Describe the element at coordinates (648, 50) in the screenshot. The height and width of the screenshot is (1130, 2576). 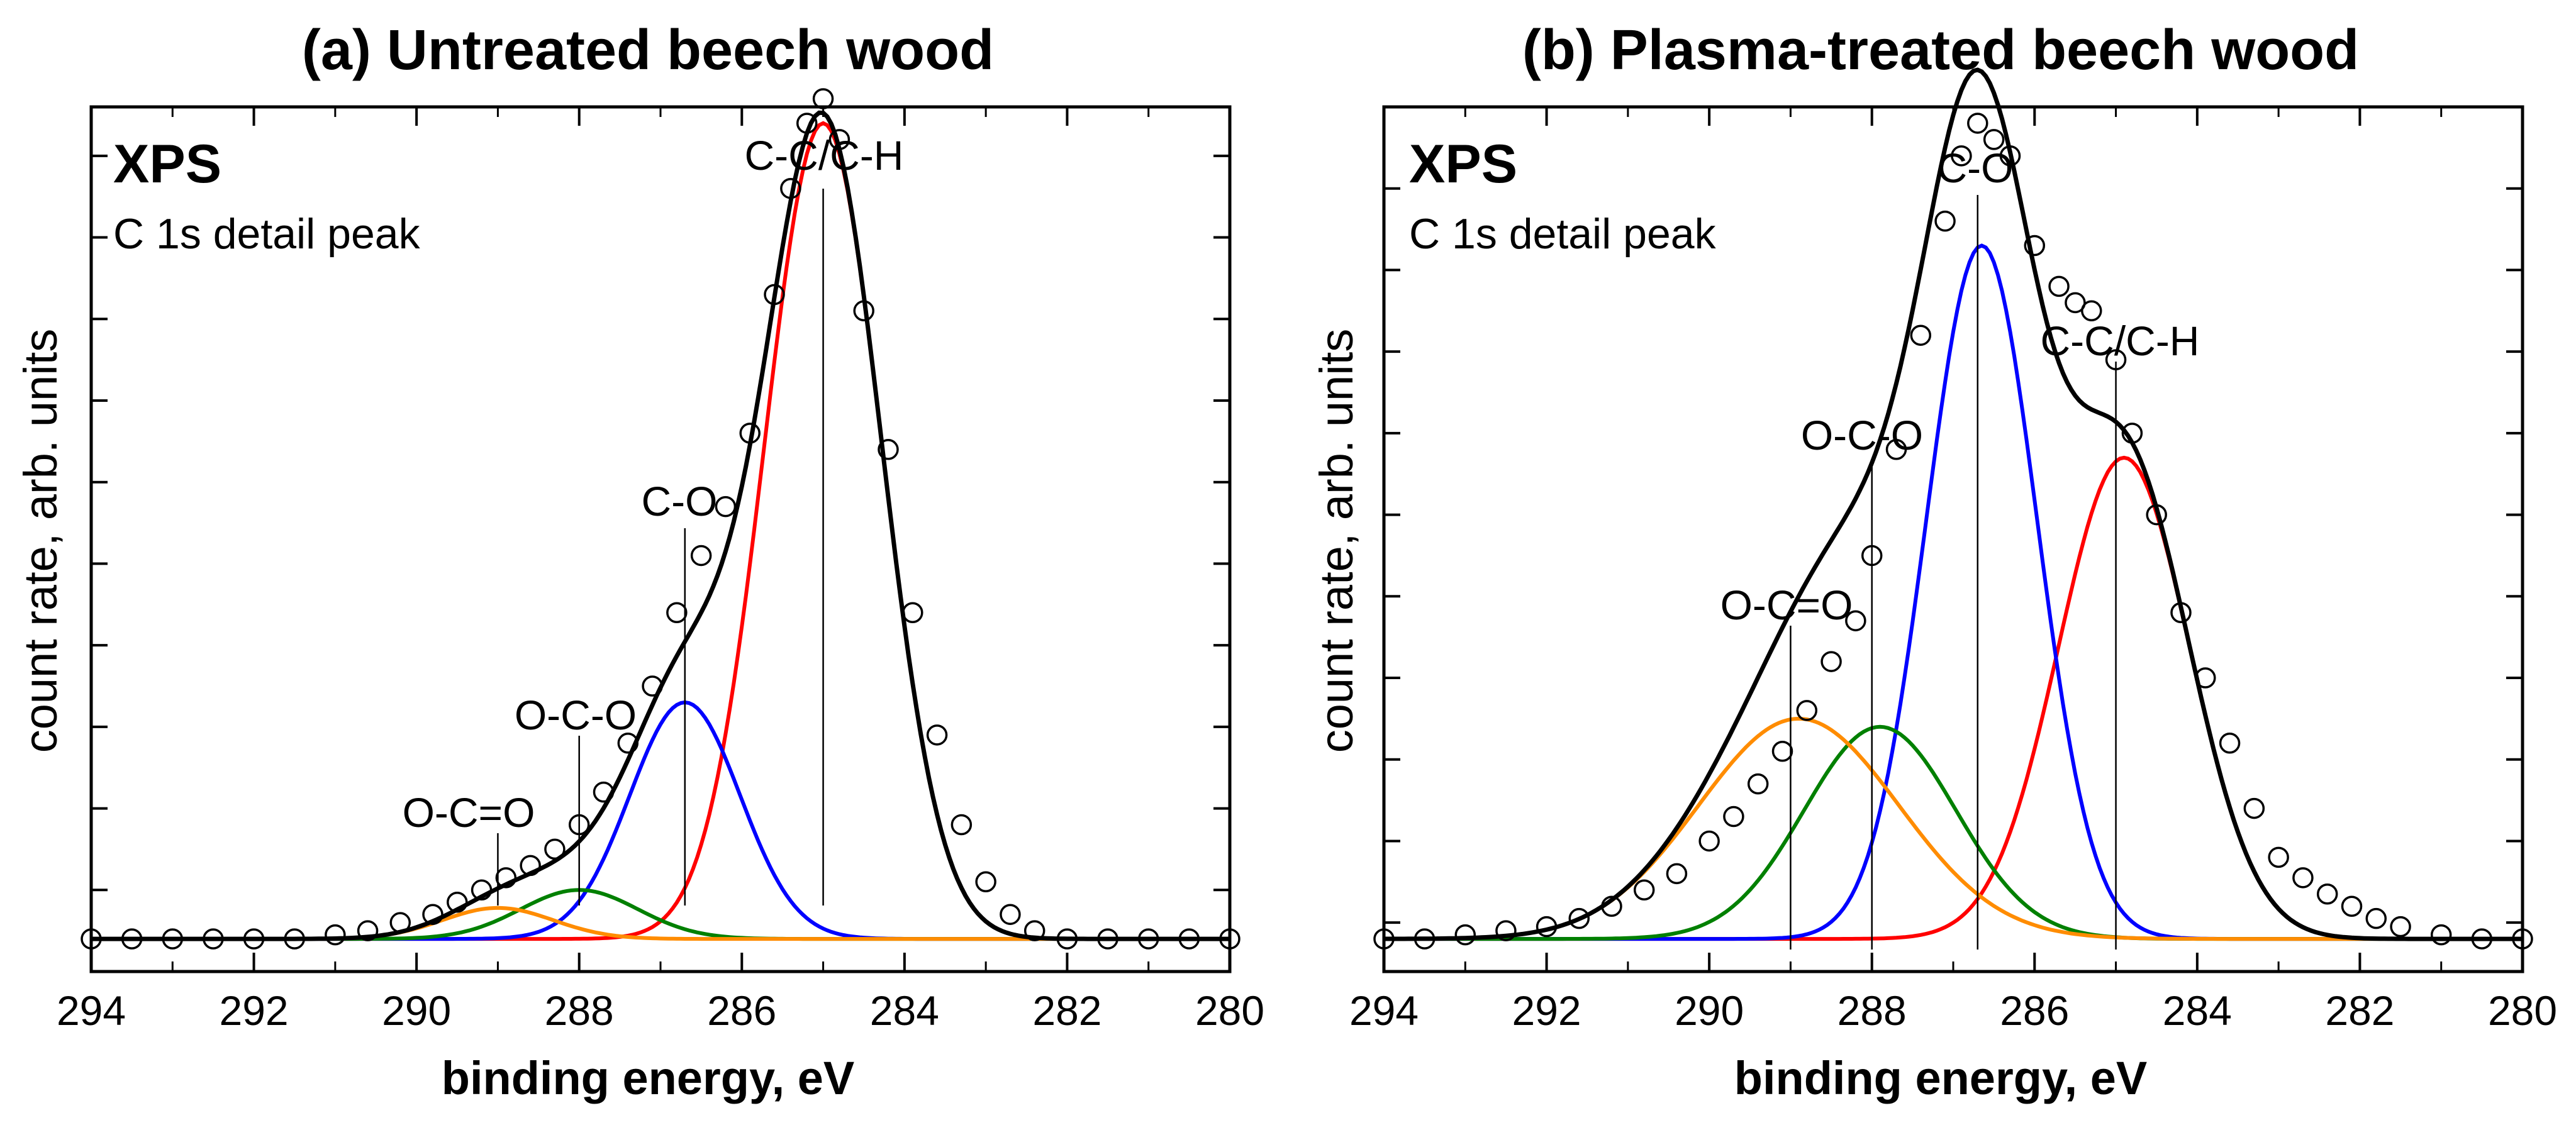
I see `panel-a-title: (a) Untreated beech wood` at that location.